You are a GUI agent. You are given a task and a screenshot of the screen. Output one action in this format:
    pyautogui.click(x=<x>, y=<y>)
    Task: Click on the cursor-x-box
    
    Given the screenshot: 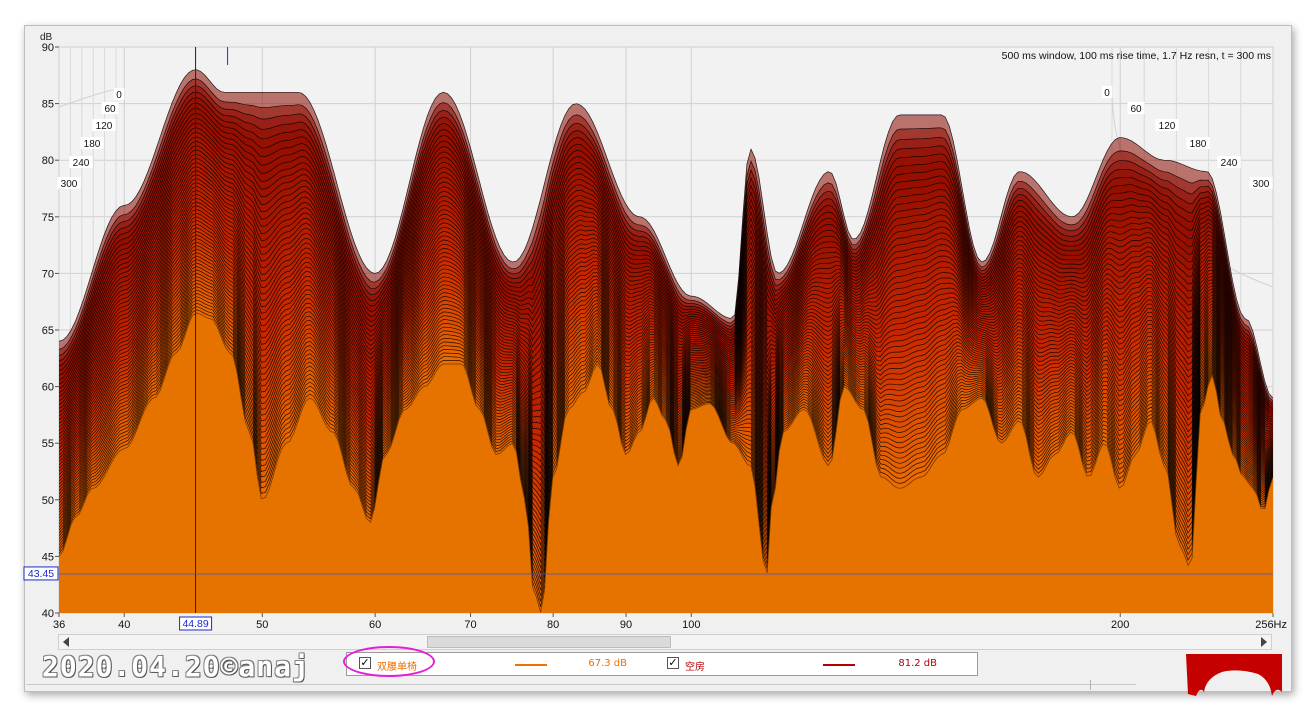 What is the action you would take?
    pyautogui.click(x=196, y=623)
    